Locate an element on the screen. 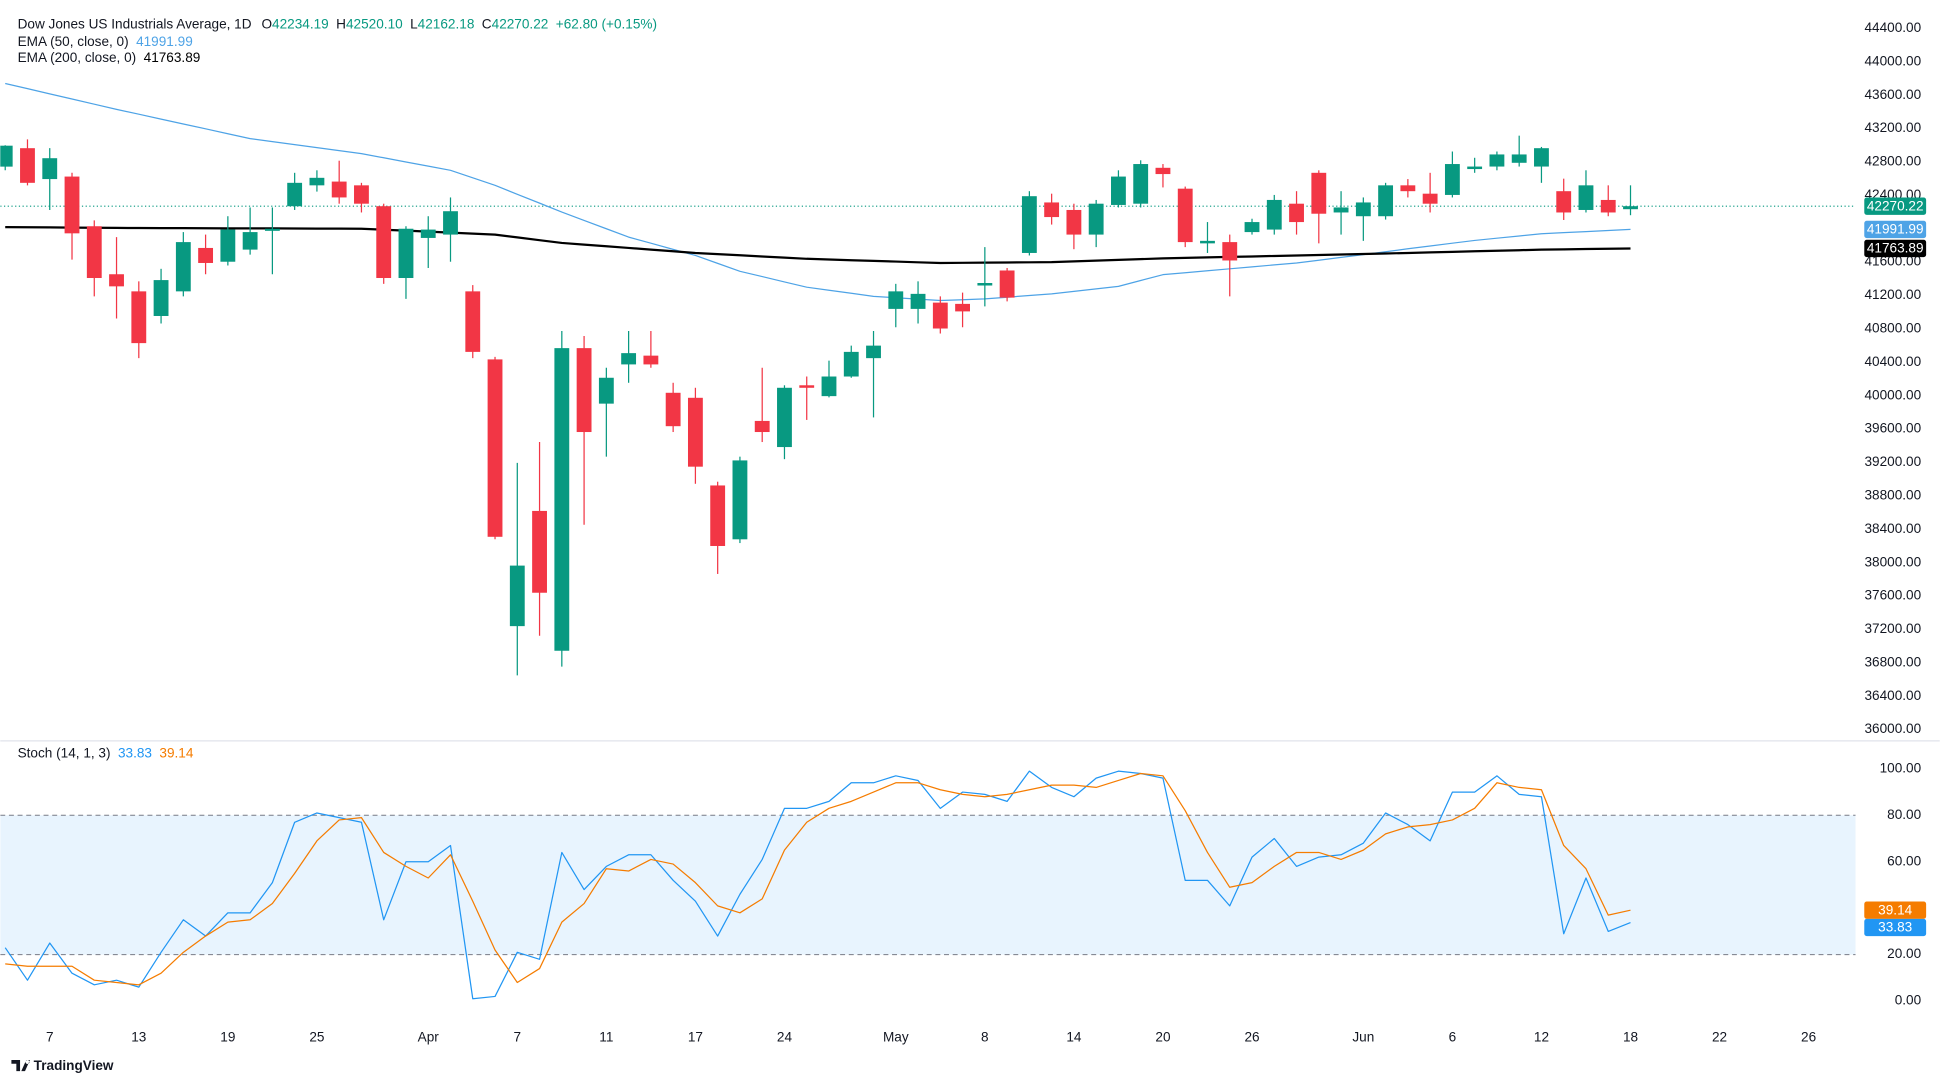 This screenshot has height=1086, width=1940. y-tick-label: 40400.00 is located at coordinates (1892, 361).